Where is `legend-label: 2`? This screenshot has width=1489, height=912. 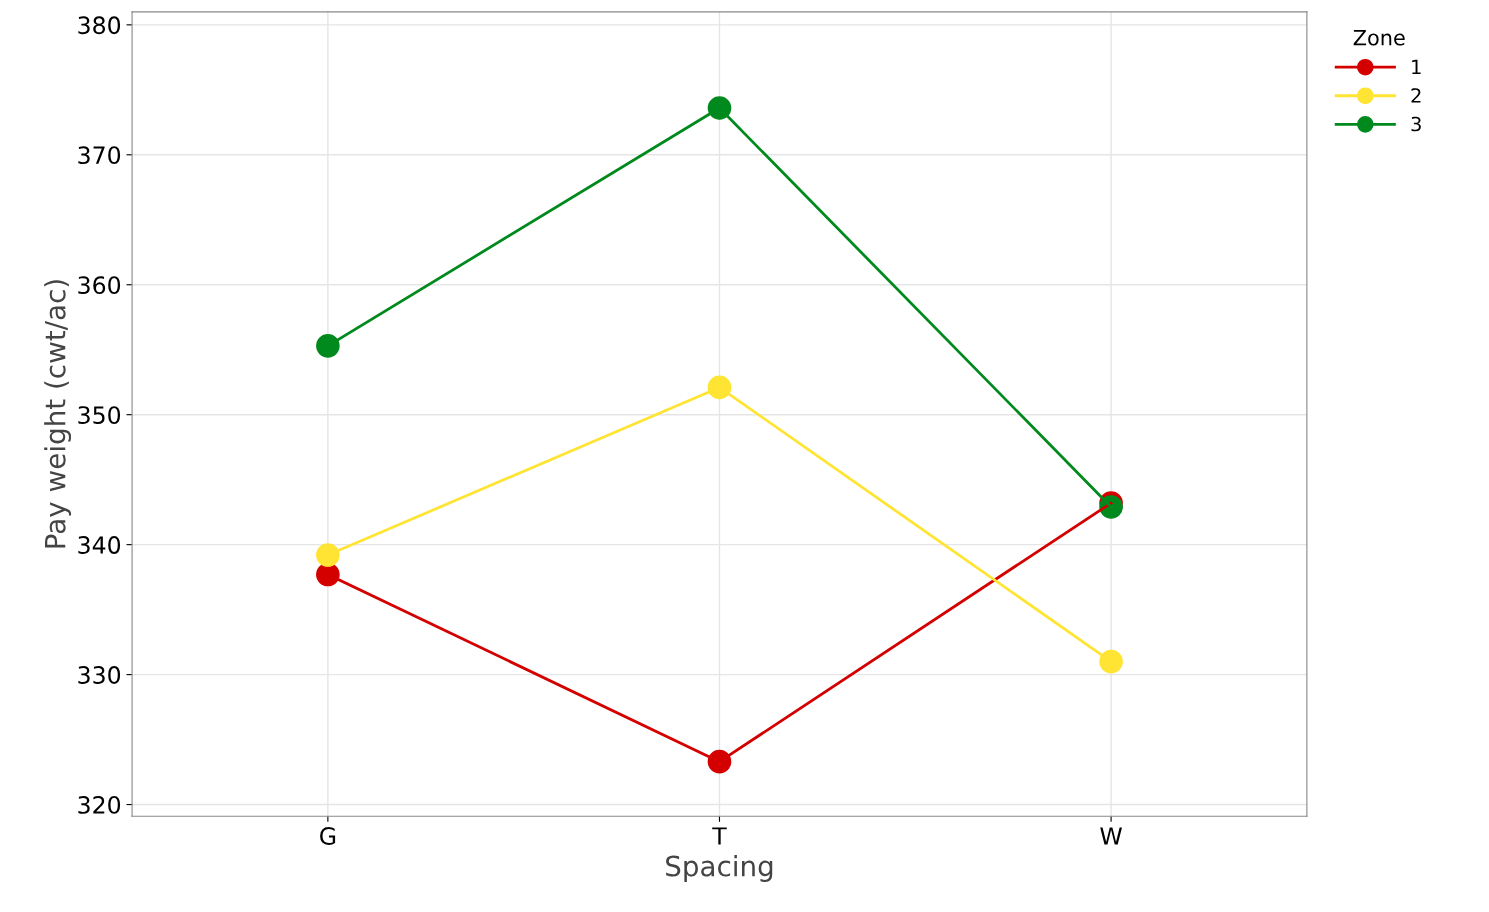
legend-label: 2 is located at coordinates (1416, 95).